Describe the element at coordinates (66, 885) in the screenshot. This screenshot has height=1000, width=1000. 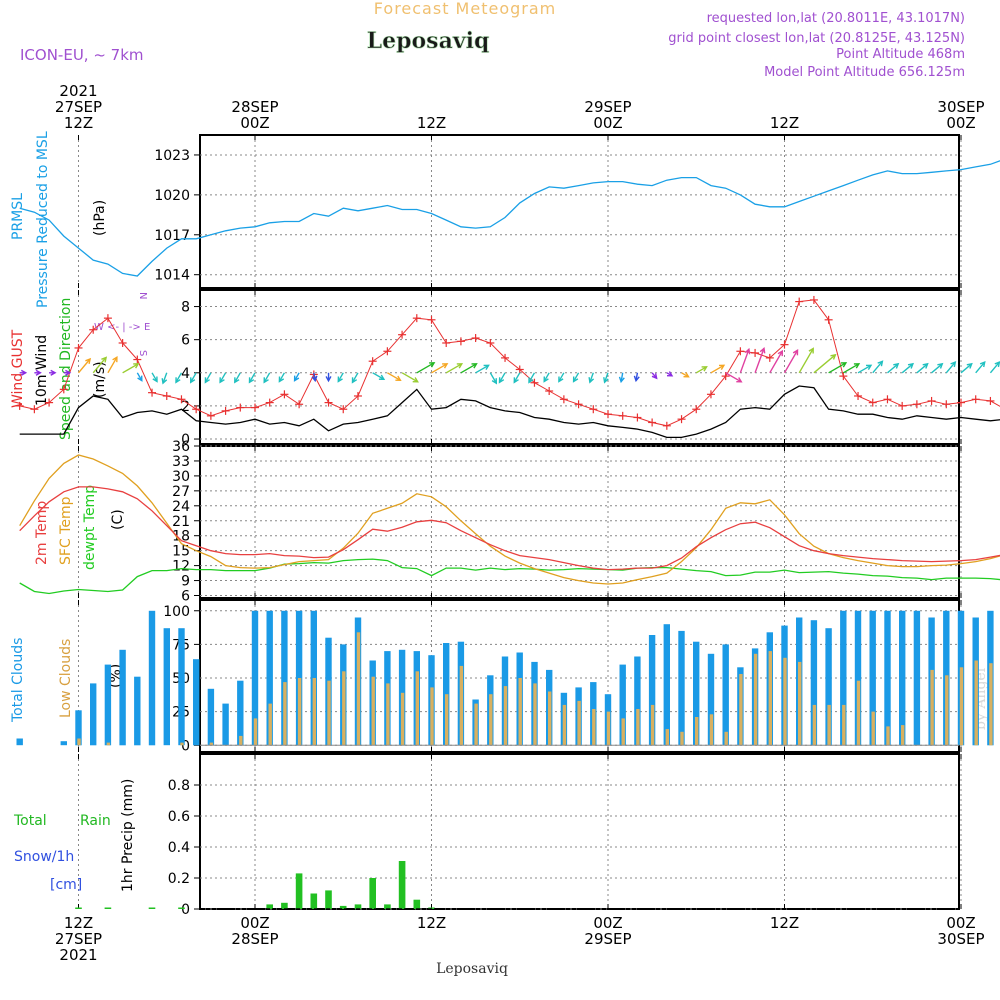
I see `cm-label: [cm]` at that location.